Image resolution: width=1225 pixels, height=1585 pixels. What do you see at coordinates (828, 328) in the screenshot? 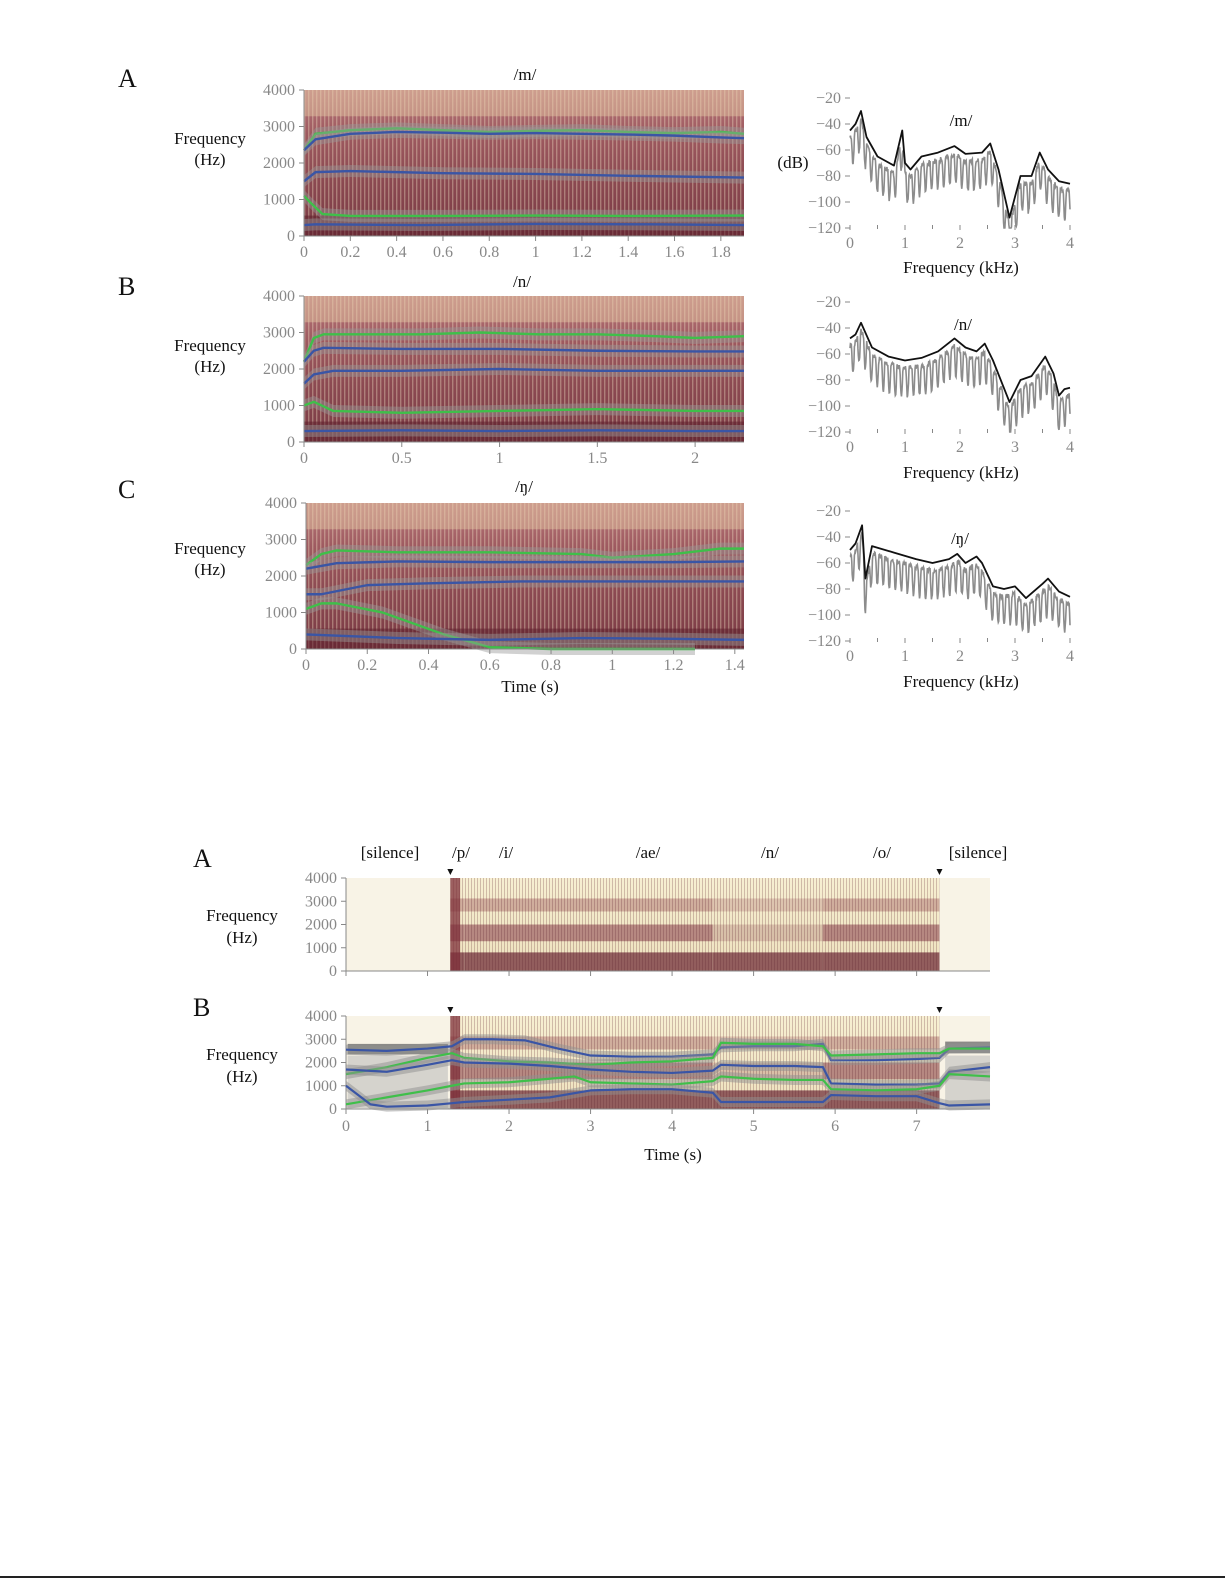
I see `db-tick-label: −40` at bounding box center [828, 328].